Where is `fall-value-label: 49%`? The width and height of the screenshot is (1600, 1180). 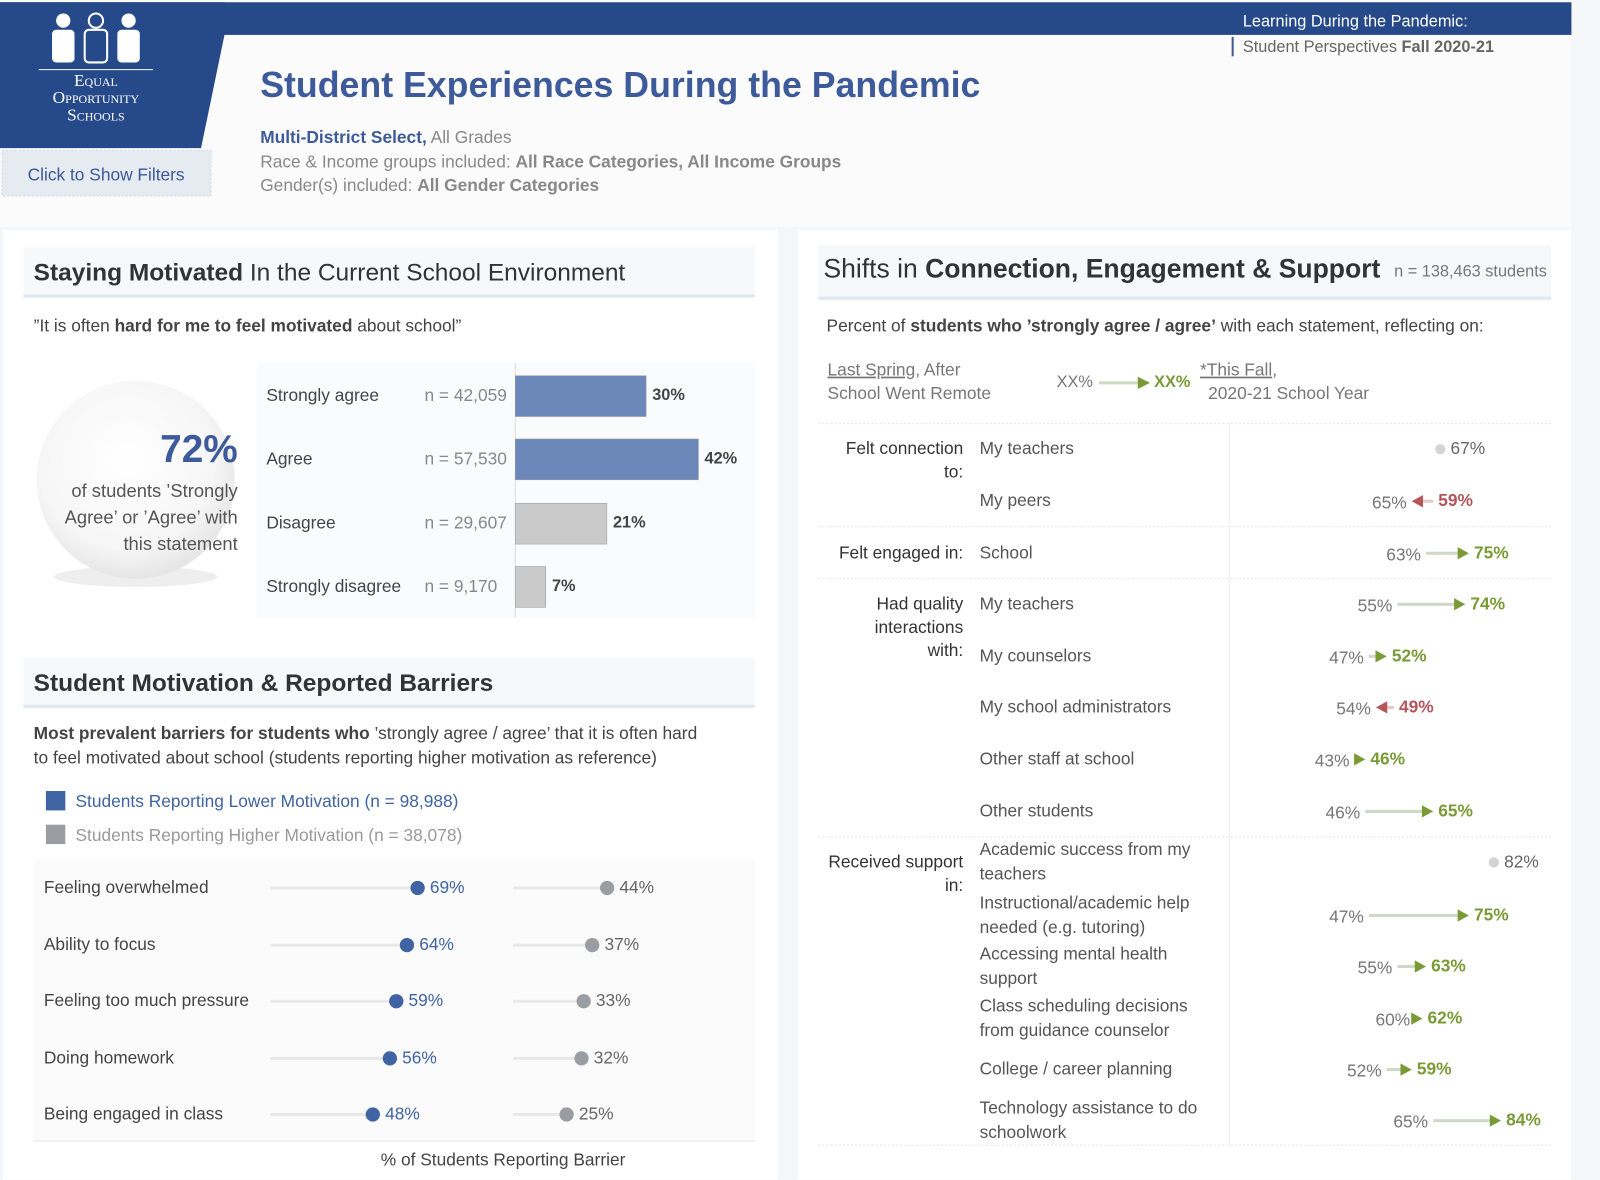 fall-value-label: 49% is located at coordinates (1416, 706).